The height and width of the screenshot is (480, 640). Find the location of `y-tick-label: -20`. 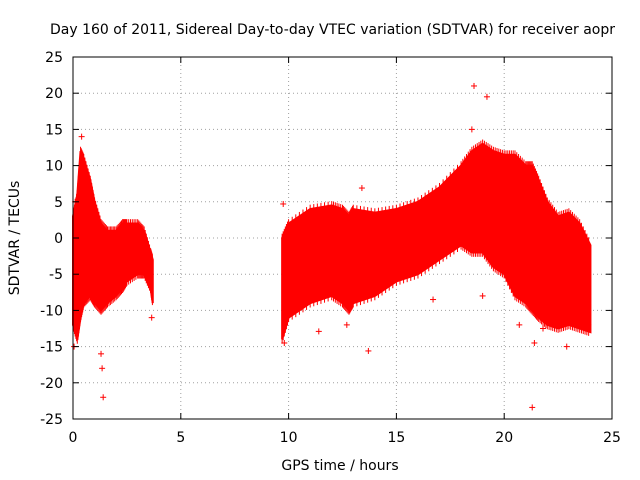

y-tick-label: -20 is located at coordinates (51, 384).